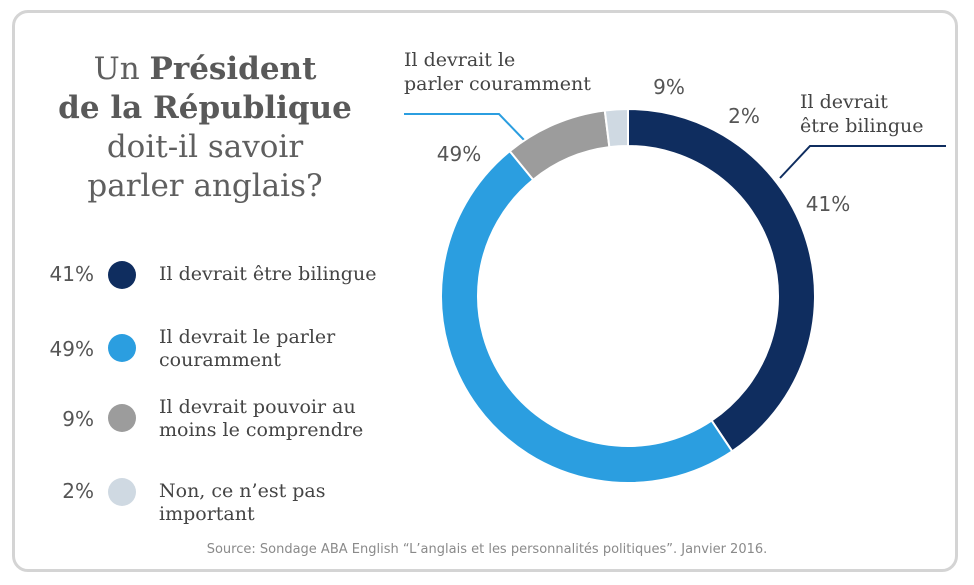 Image resolution: width=974 pixels, height=585 pixels. What do you see at coordinates (289, 349) in the screenshot?
I see `legend-label: Il devrait le parler couramment` at bounding box center [289, 349].